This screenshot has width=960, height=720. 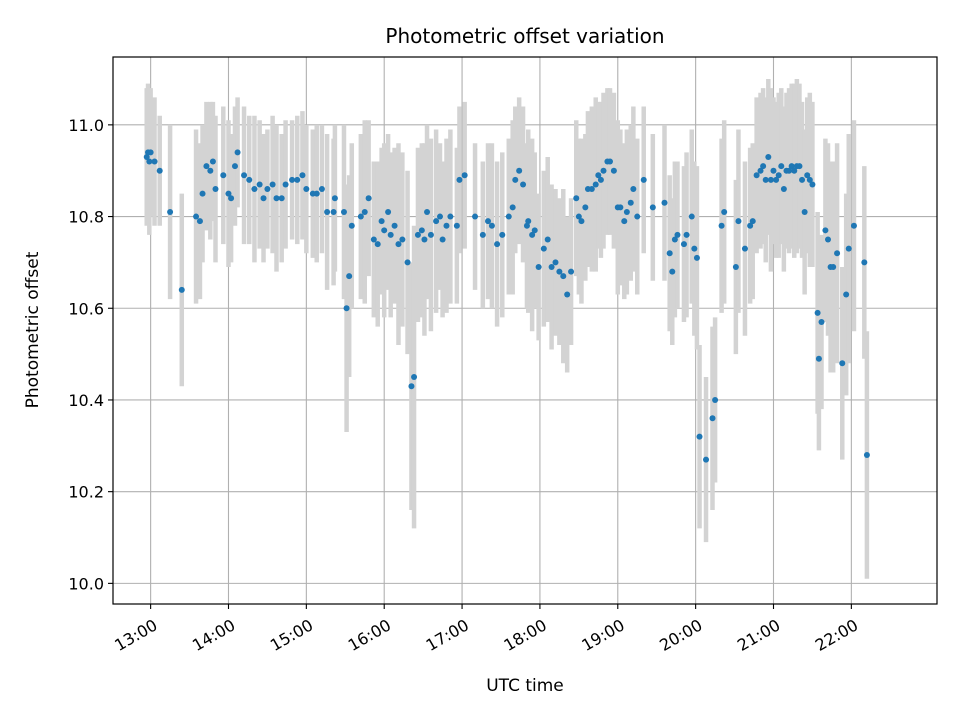 I want to click on x-axis-label: UTC time, so click(x=525, y=686).